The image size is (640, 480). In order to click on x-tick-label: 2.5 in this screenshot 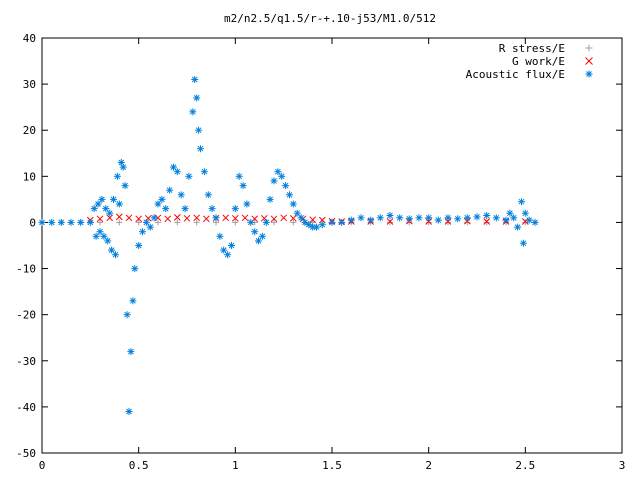, I will do `click(525, 465)`.